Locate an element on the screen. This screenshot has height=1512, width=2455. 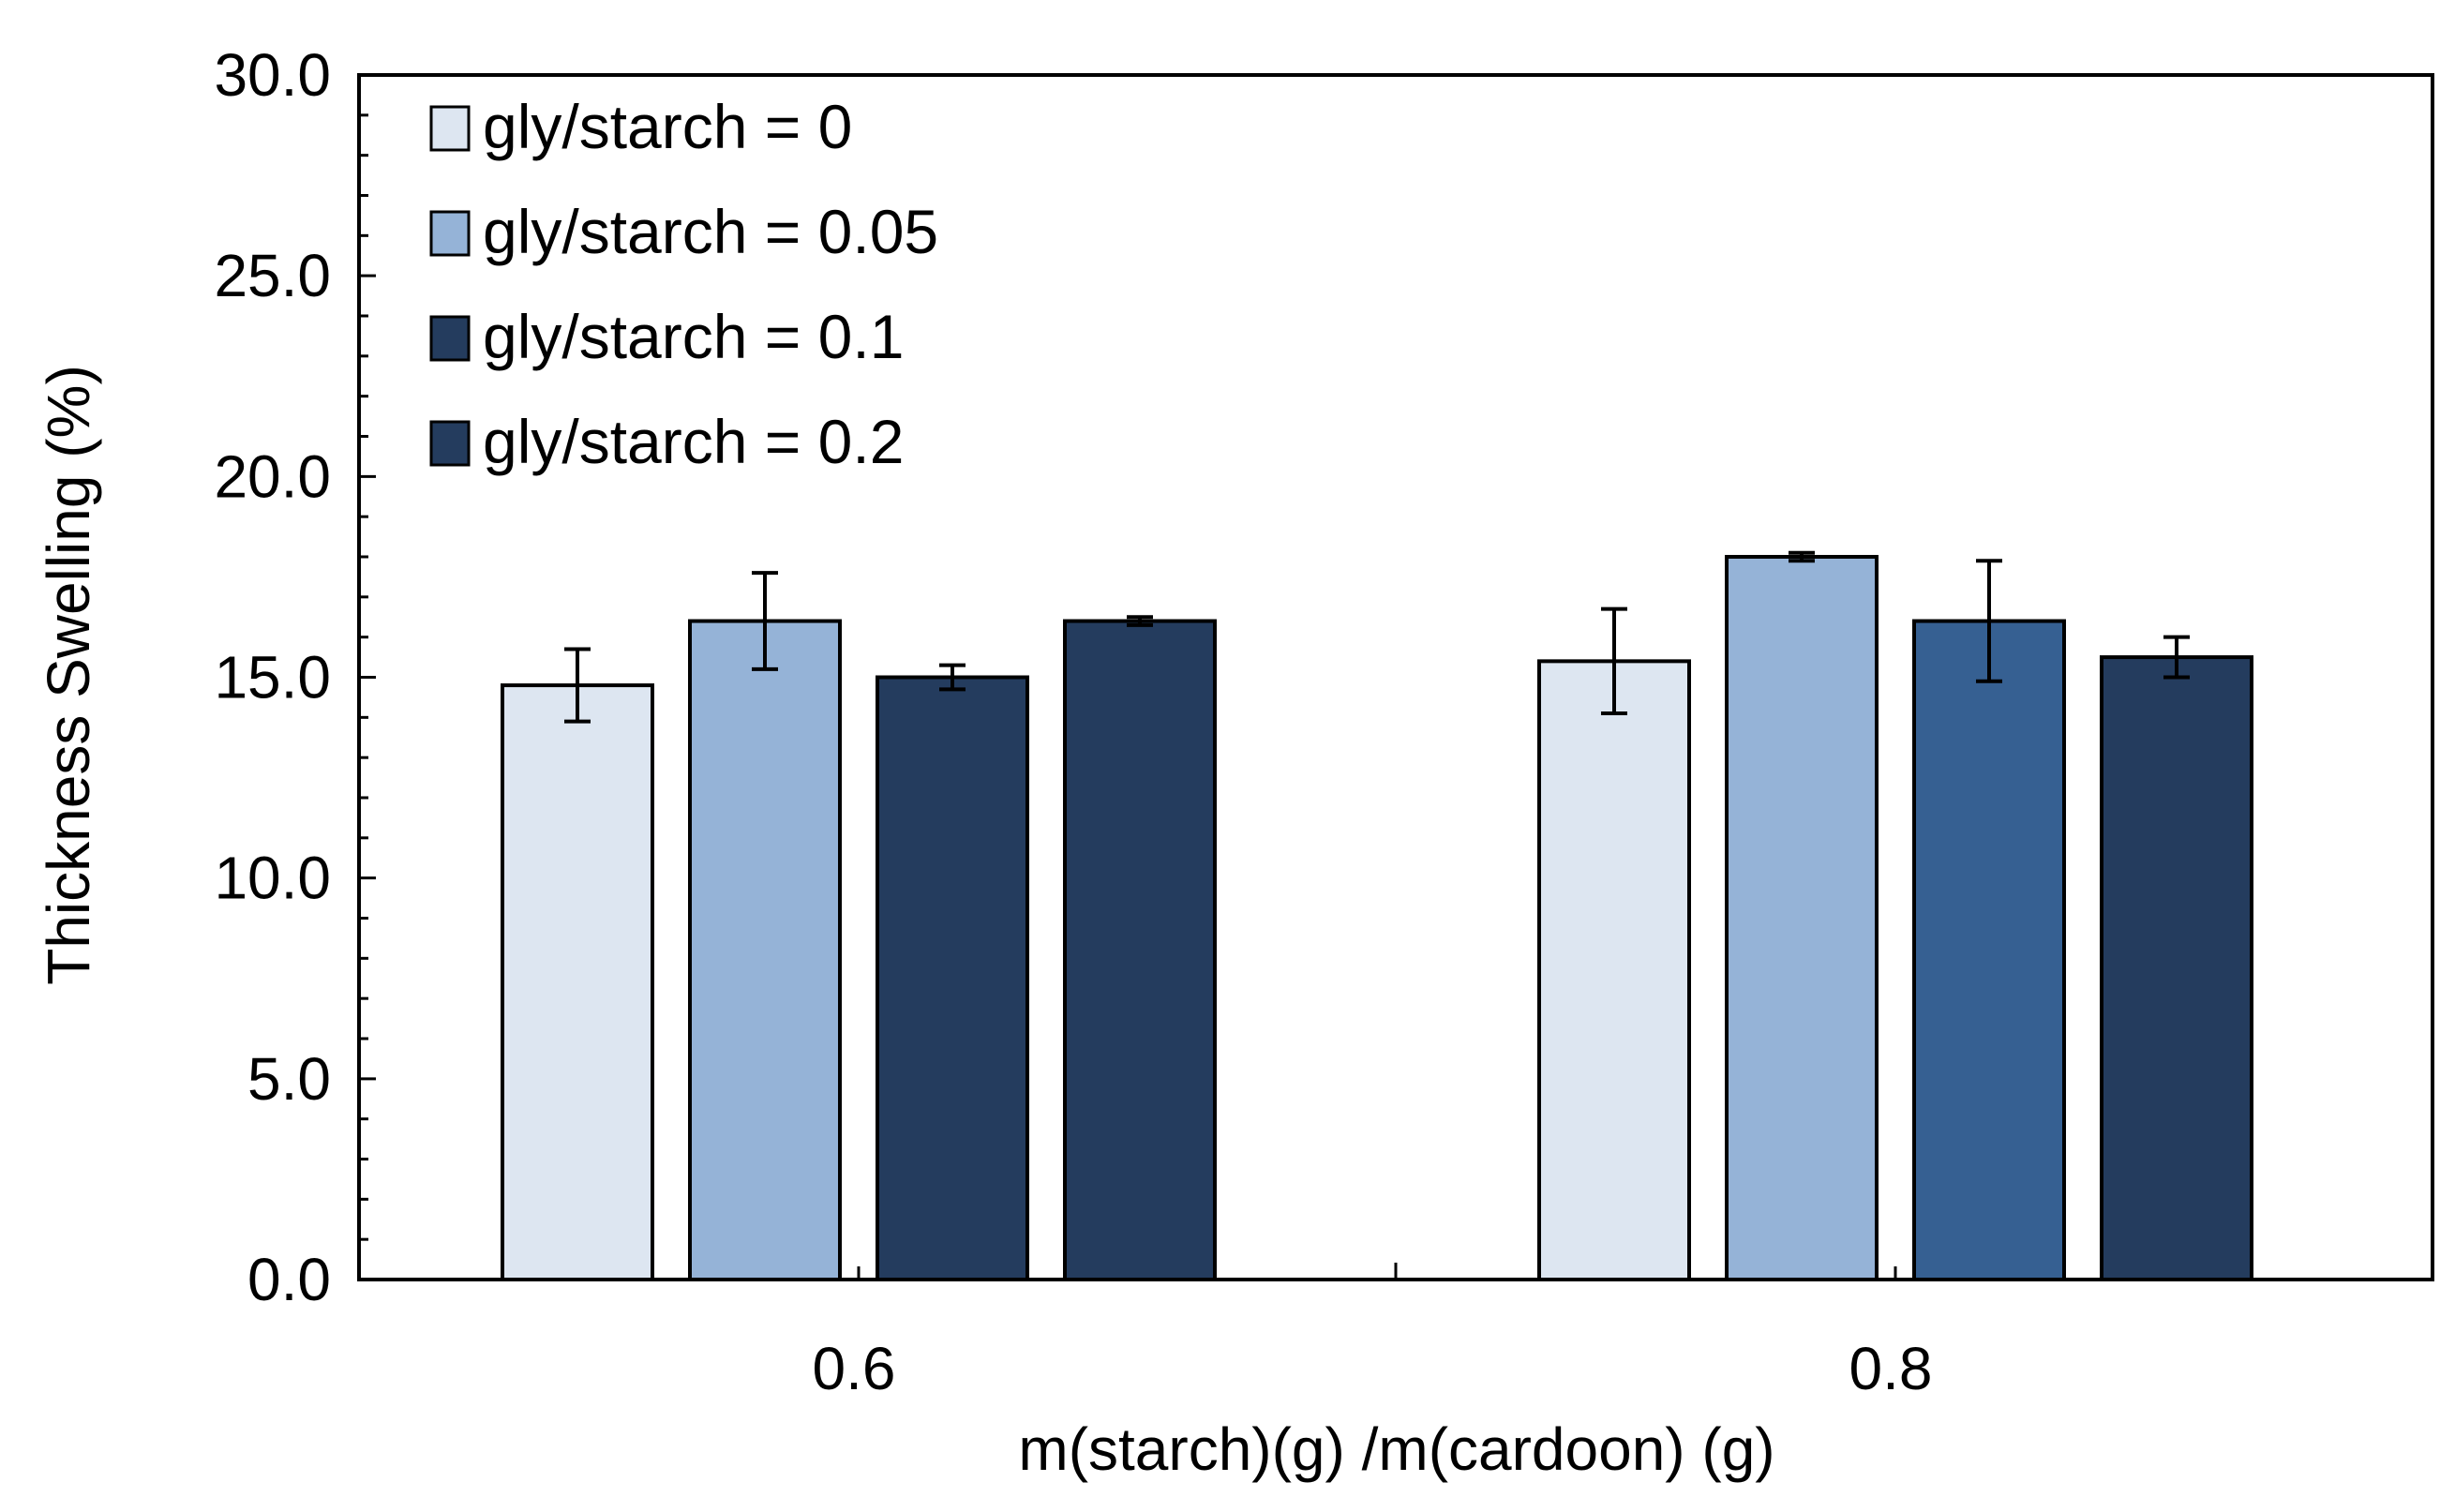
legend-label: gly/starch = 0.2 is located at coordinates (693, 441).